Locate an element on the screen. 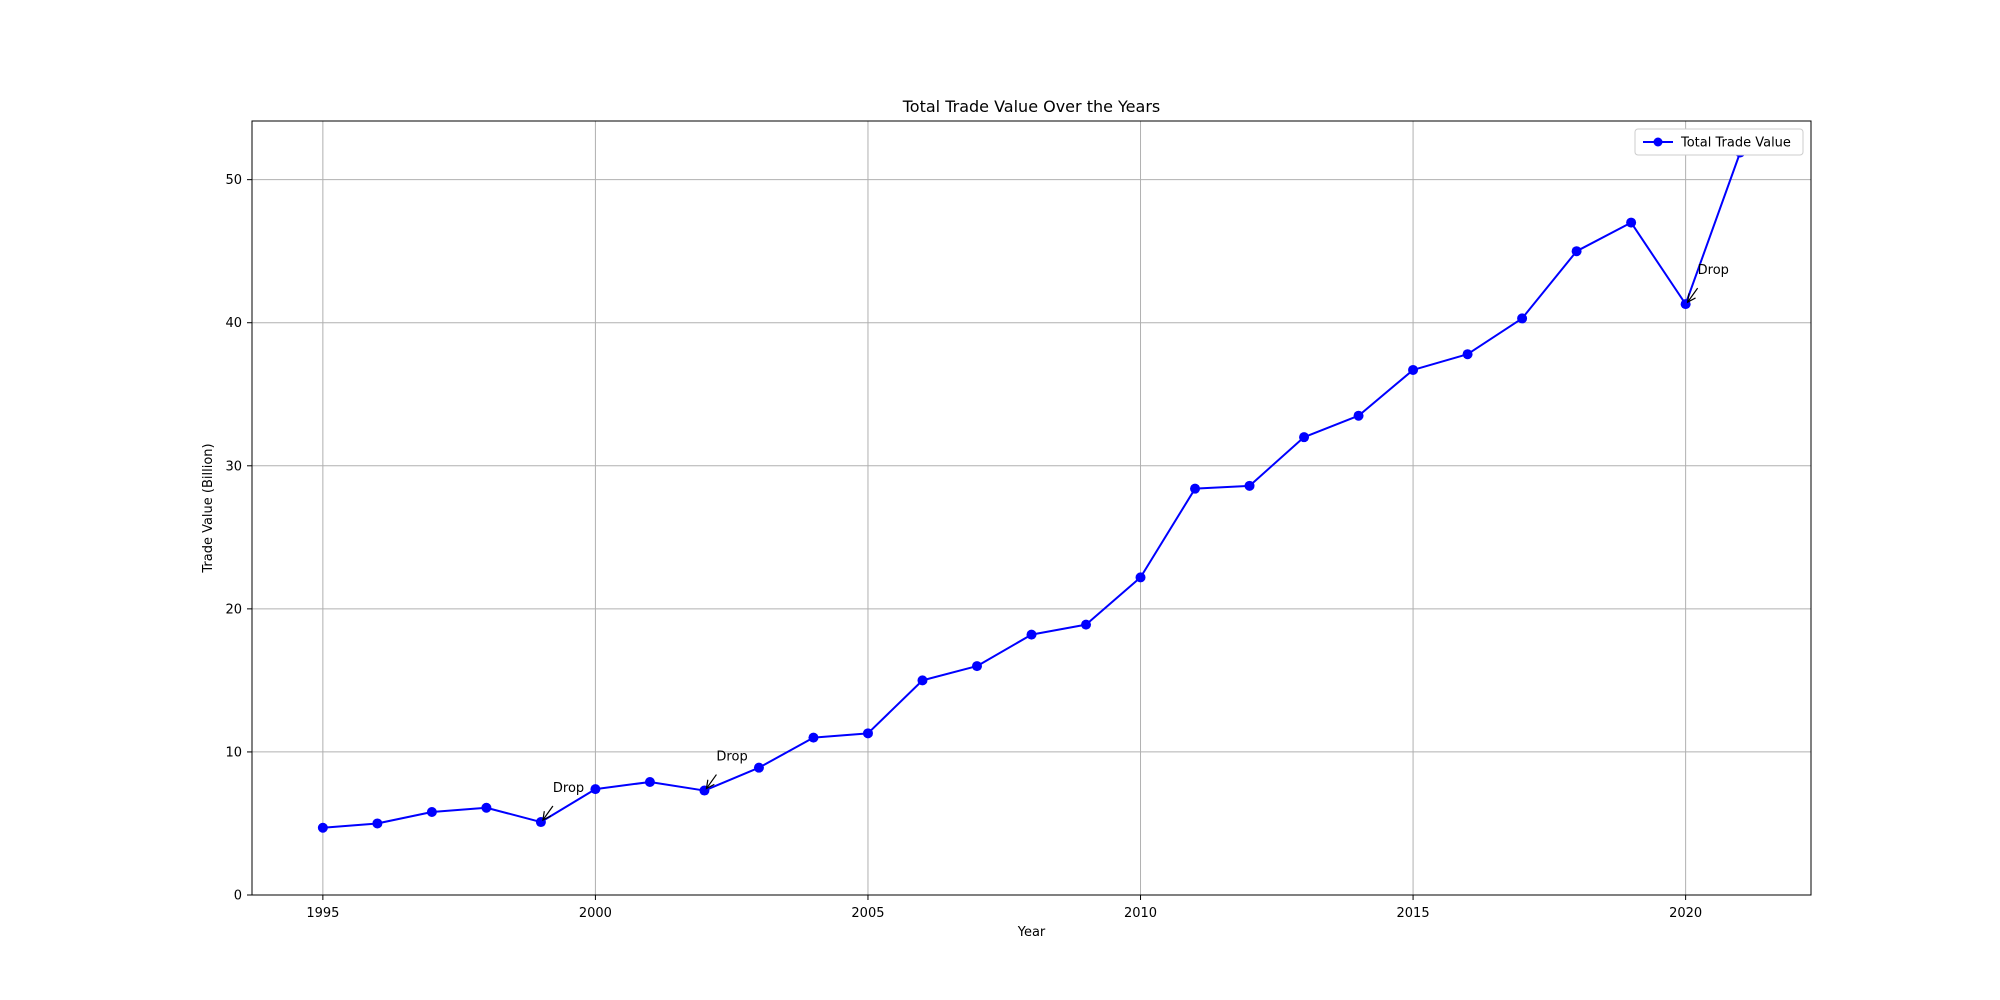 Image resolution: width=2000 pixels, height=1000 pixels. x-tick-label: 2015 is located at coordinates (1413, 913).